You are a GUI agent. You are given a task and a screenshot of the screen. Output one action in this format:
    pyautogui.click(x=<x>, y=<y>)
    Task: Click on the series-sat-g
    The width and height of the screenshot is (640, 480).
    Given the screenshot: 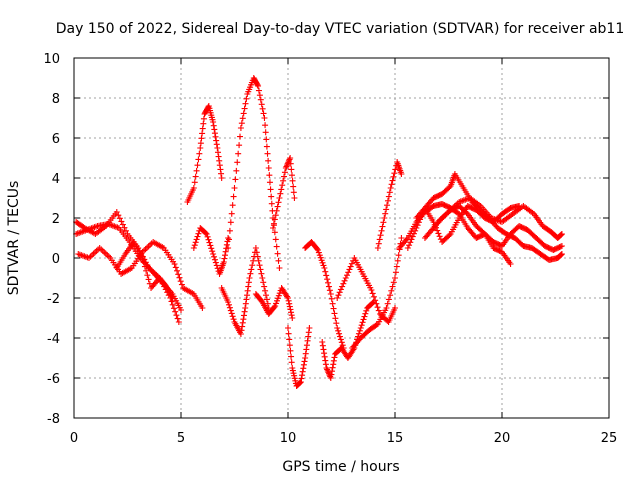 What is the action you would take?
    pyautogui.click(x=245, y=291)
    